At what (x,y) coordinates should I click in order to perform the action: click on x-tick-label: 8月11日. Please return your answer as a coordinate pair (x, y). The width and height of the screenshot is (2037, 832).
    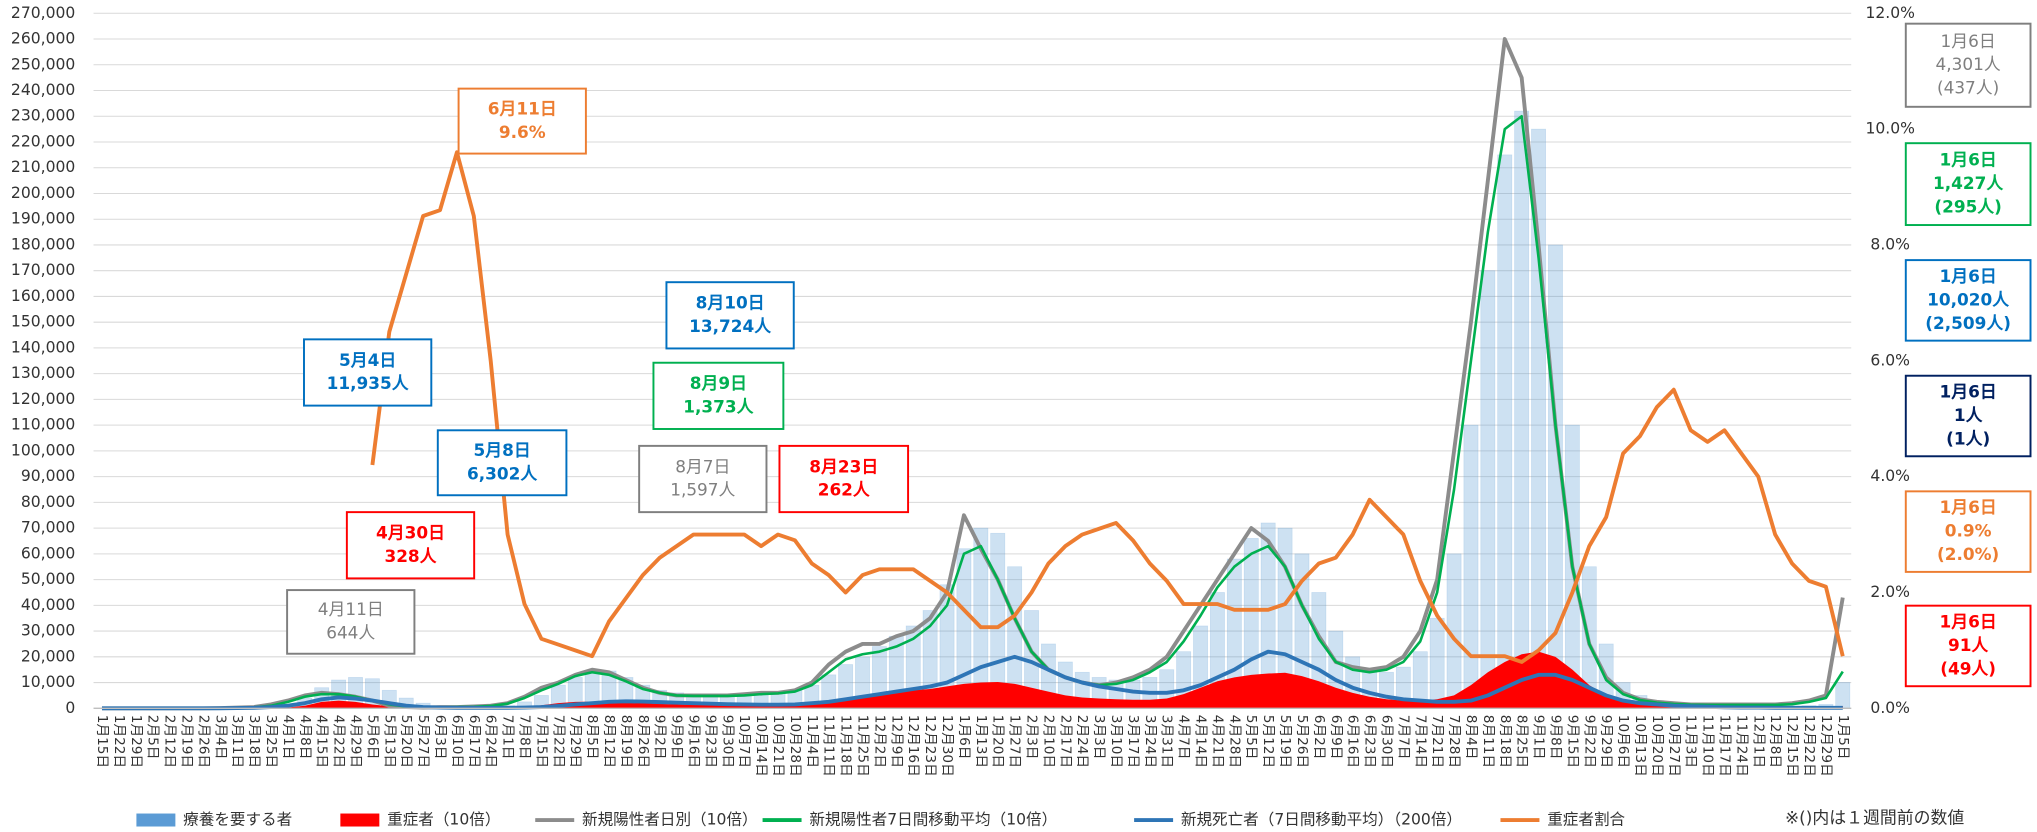
    Looking at the image, I should click on (1488, 741).